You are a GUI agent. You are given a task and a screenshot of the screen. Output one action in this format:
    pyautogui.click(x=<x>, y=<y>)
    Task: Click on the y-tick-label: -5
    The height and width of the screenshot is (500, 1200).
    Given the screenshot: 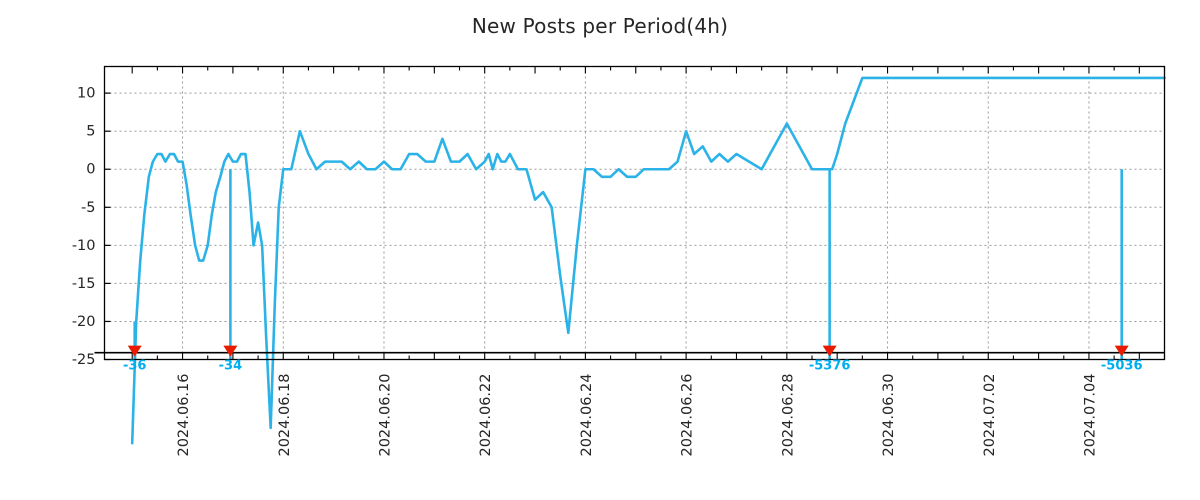 What is the action you would take?
    pyautogui.click(x=88, y=208)
    